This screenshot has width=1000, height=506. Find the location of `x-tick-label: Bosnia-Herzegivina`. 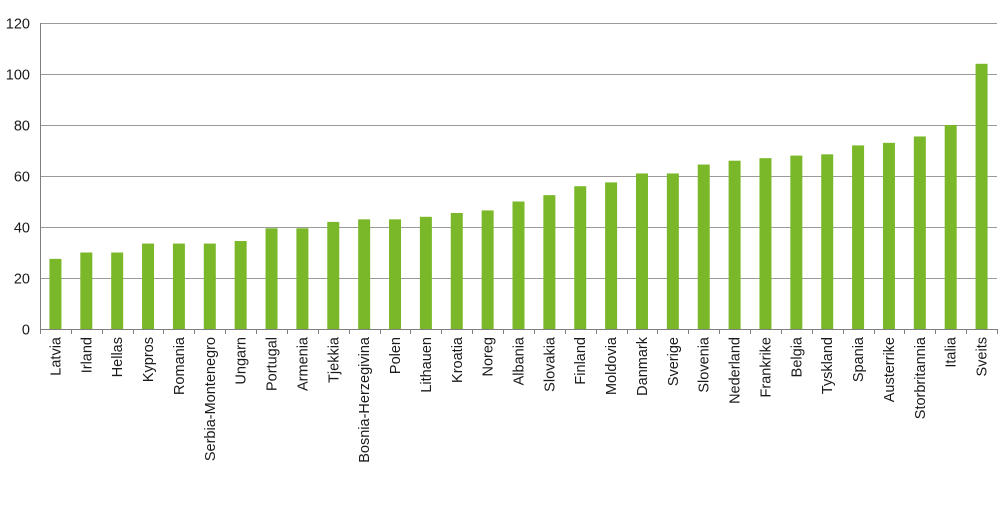

x-tick-label: Bosnia-Herzegivina is located at coordinates (365, 399).